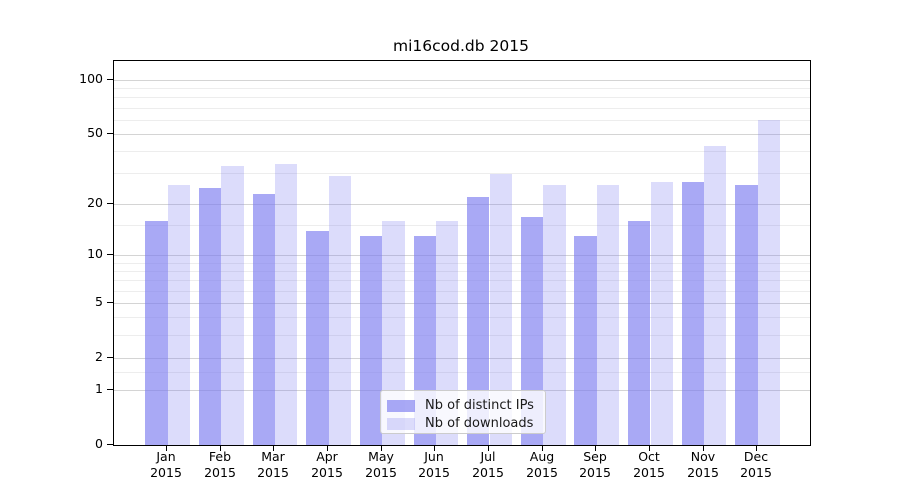 Image resolution: width=900 pixels, height=500 pixels. I want to click on bar-feb-distinct-ips, so click(210, 316).